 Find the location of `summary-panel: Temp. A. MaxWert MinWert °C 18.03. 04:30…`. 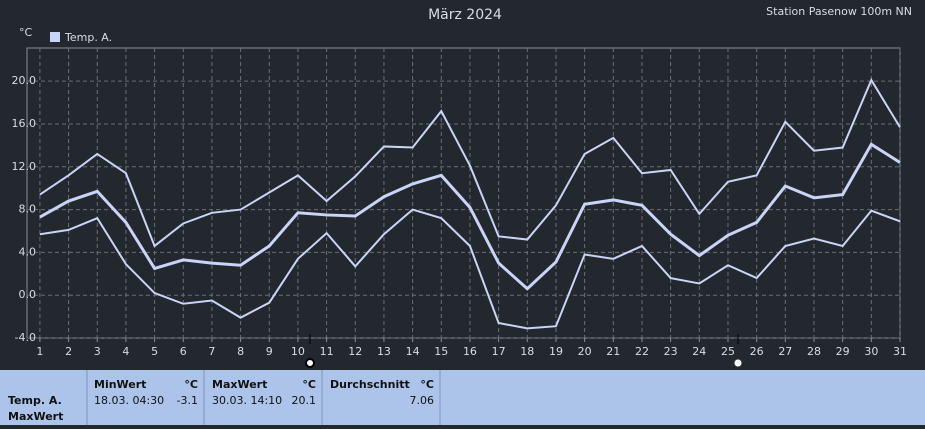

summary-panel: Temp. A. MaxWert MinWert °C 18.03. 04:30… is located at coordinates (462, 397).